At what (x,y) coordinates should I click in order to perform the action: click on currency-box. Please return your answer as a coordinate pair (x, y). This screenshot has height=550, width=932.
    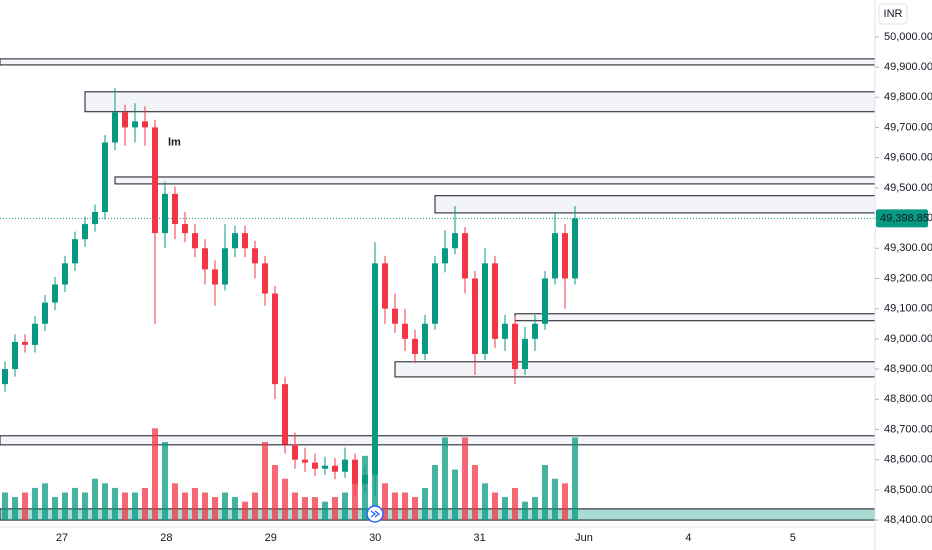
    Looking at the image, I should click on (893, 14).